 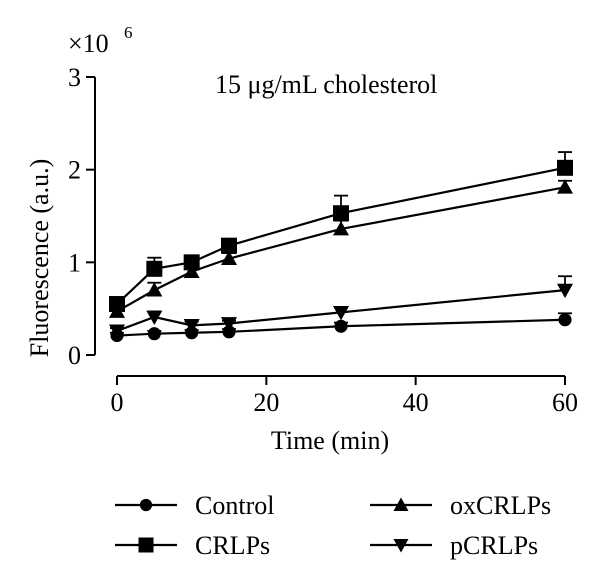 I want to click on legend-marker-crlps, so click(x=146, y=545).